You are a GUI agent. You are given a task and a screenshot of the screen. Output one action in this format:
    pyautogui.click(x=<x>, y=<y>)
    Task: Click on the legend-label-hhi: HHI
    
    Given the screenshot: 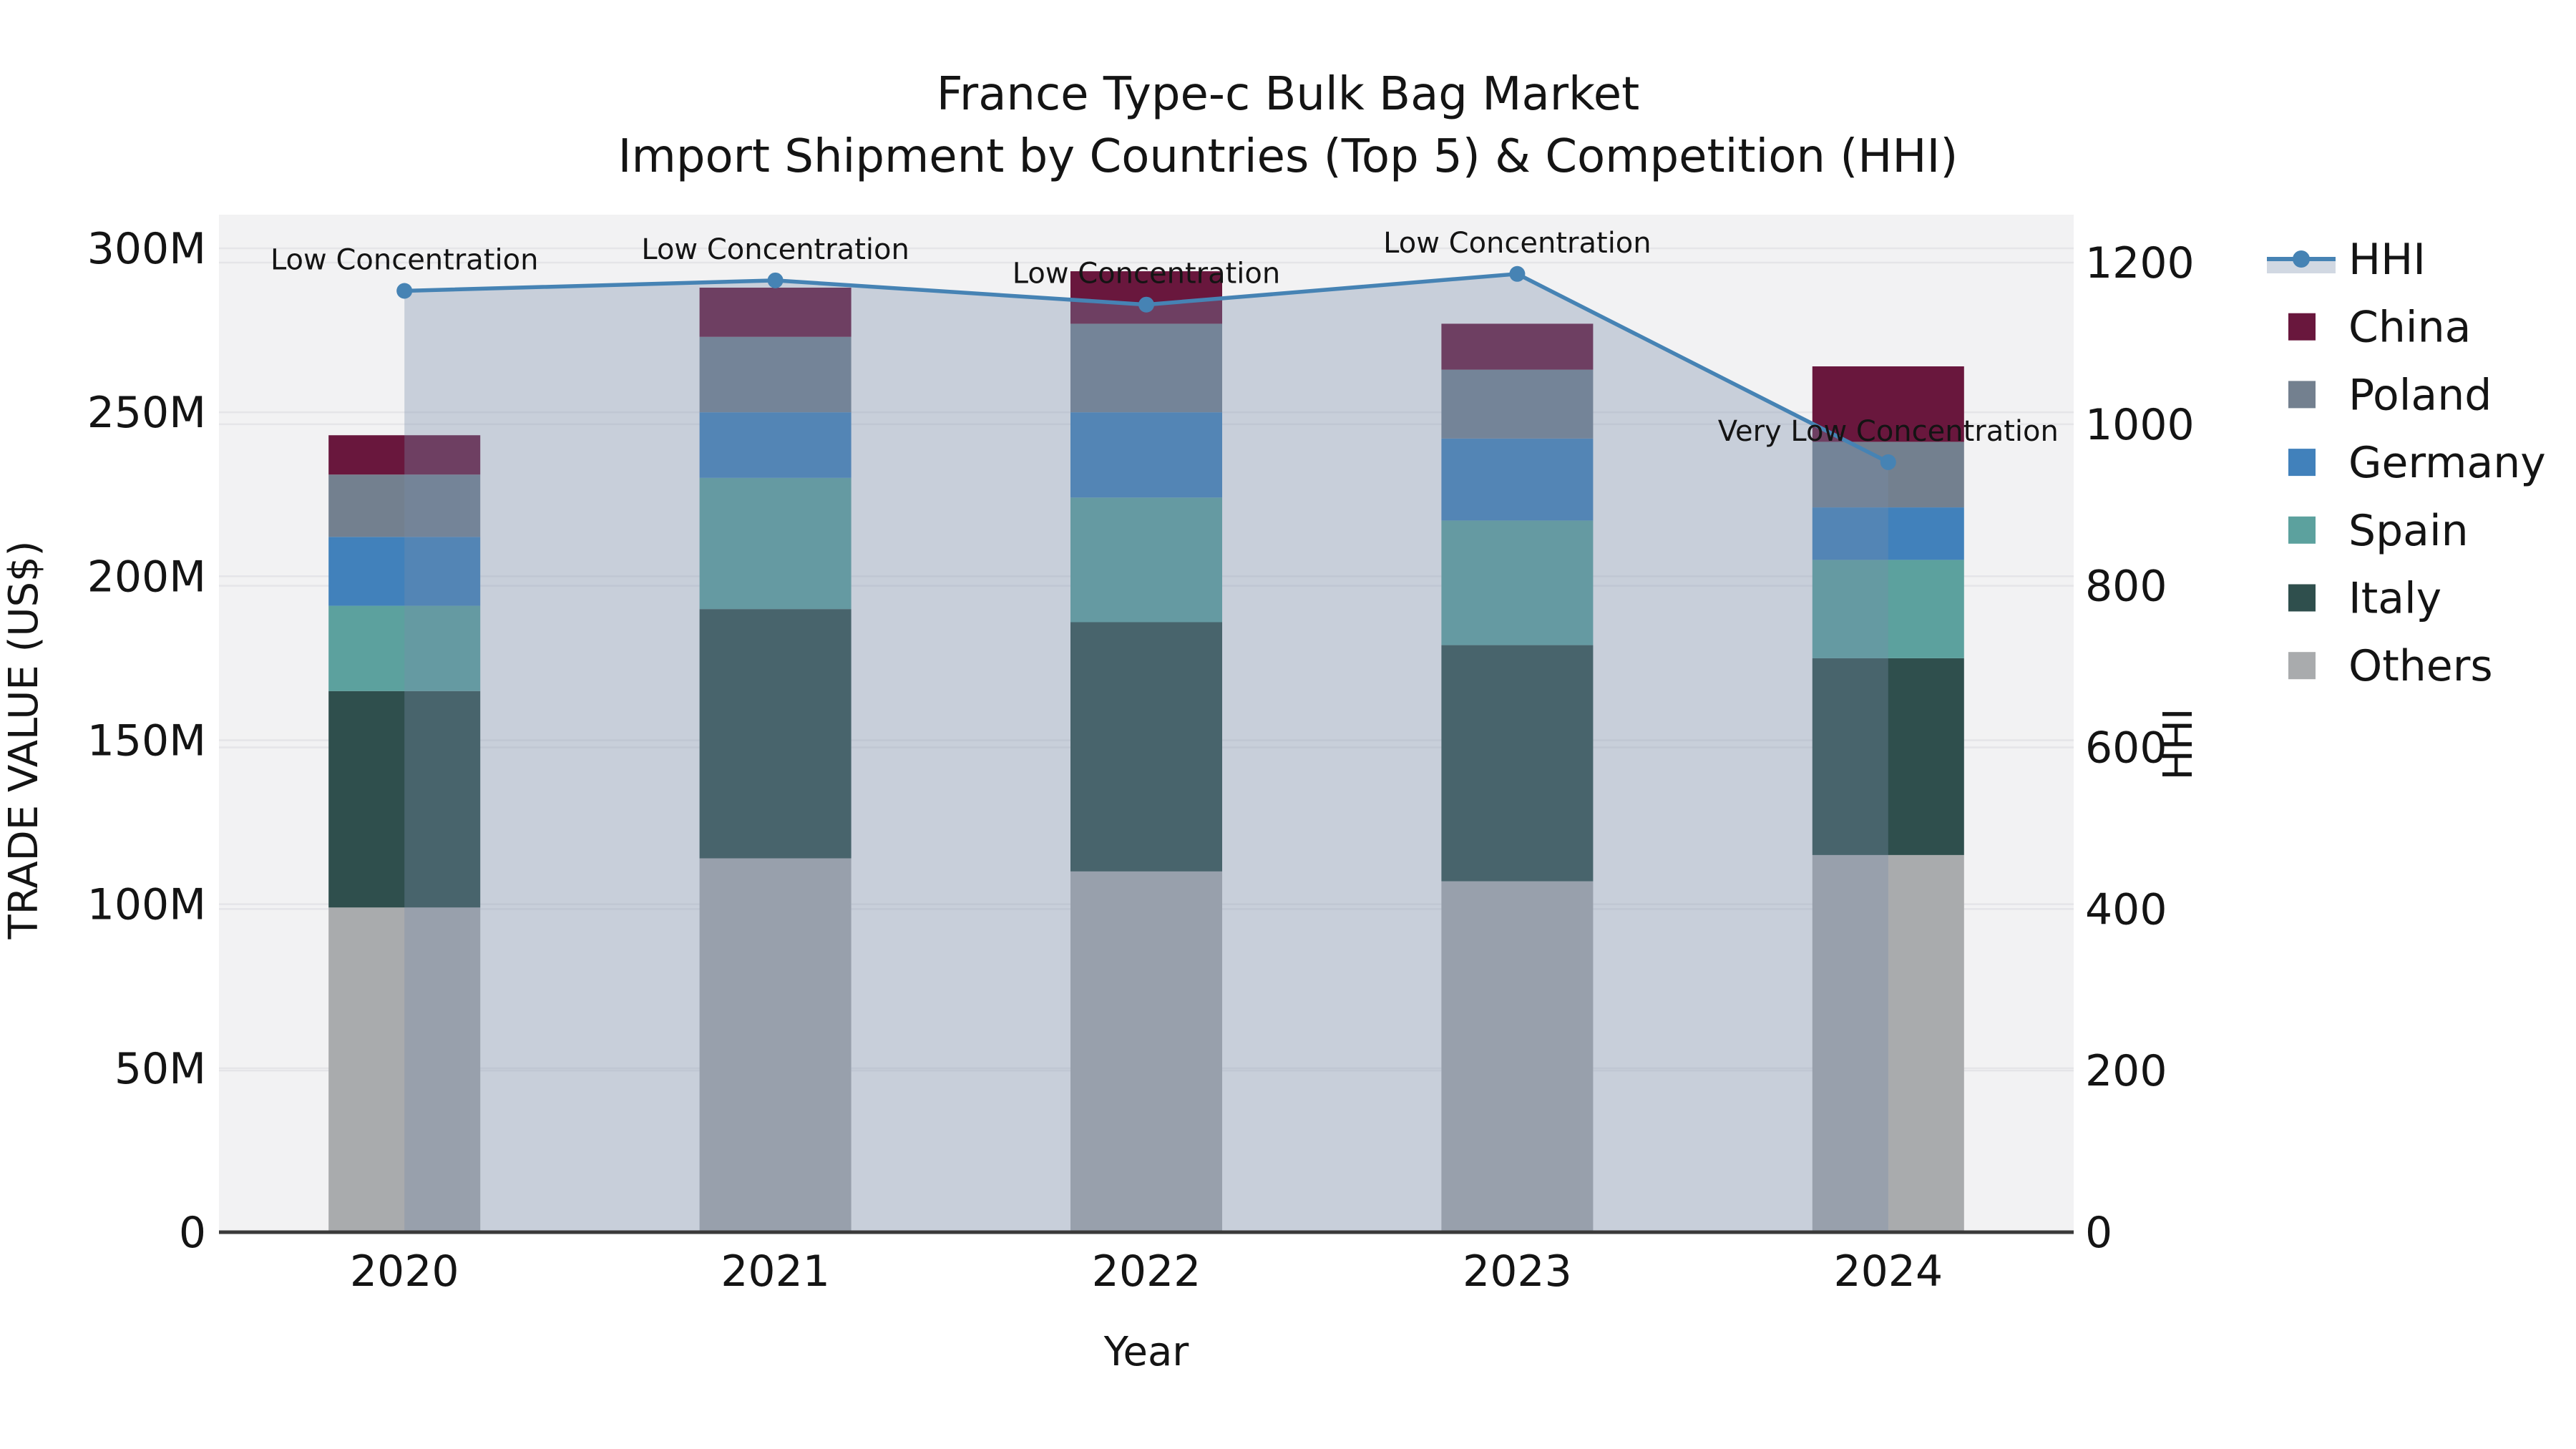 What is the action you would take?
    pyautogui.click(x=2387, y=260)
    